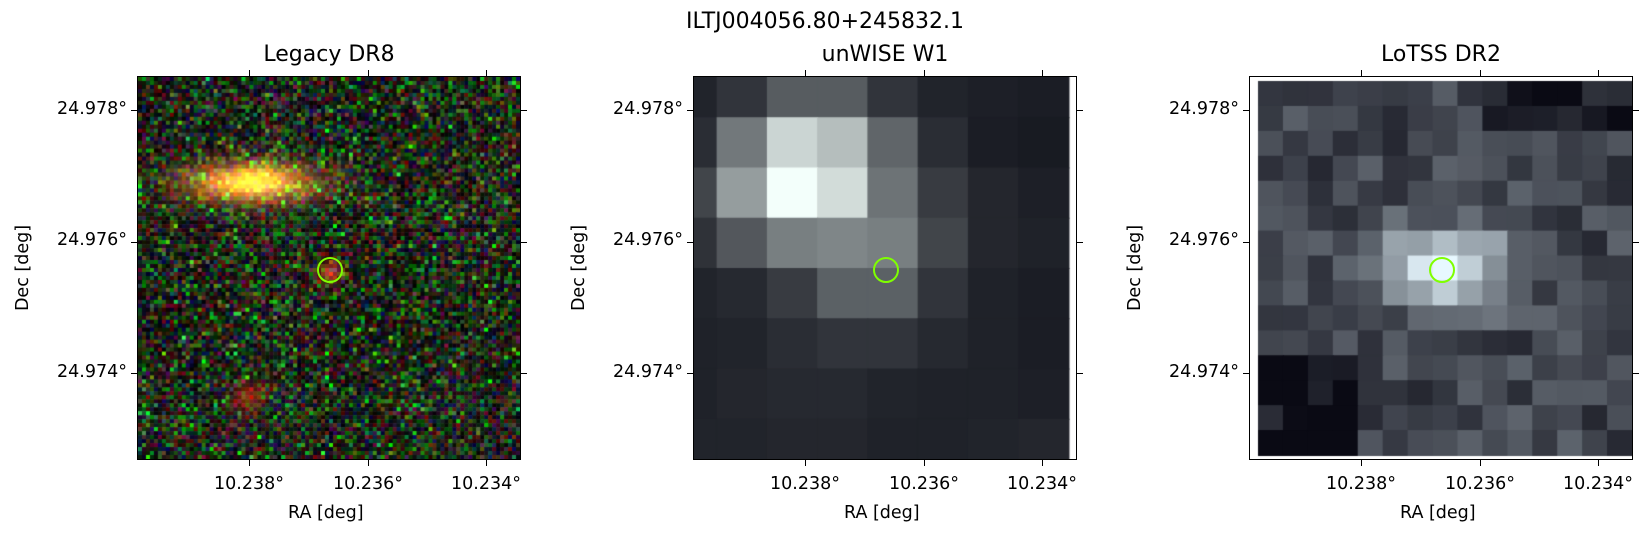  I want to click on panel-title: LoTSS DR2, so click(1441, 54).